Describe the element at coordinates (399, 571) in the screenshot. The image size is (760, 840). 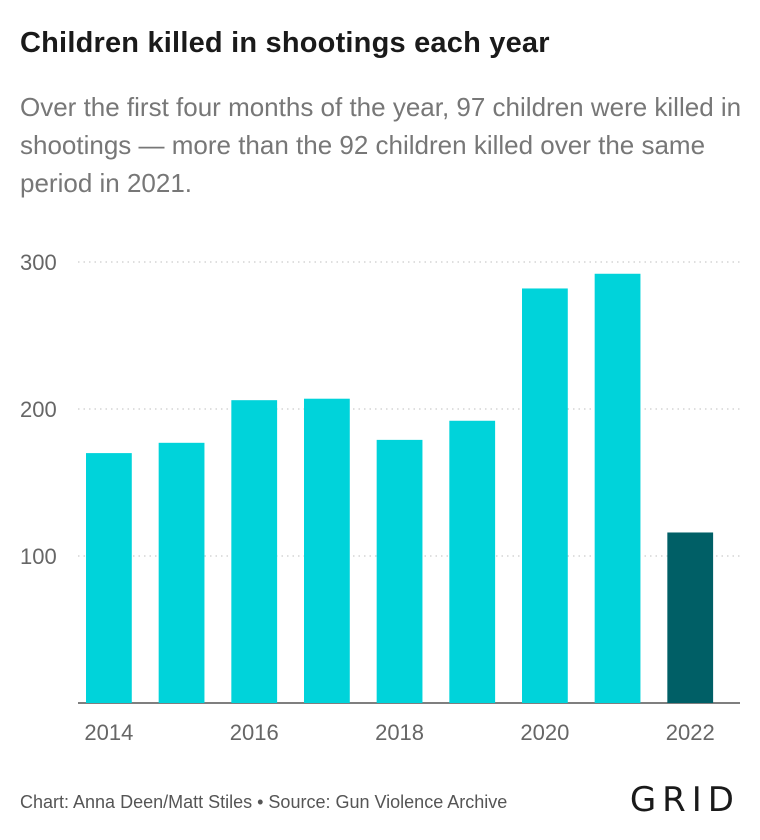
I see `bar-2018` at that location.